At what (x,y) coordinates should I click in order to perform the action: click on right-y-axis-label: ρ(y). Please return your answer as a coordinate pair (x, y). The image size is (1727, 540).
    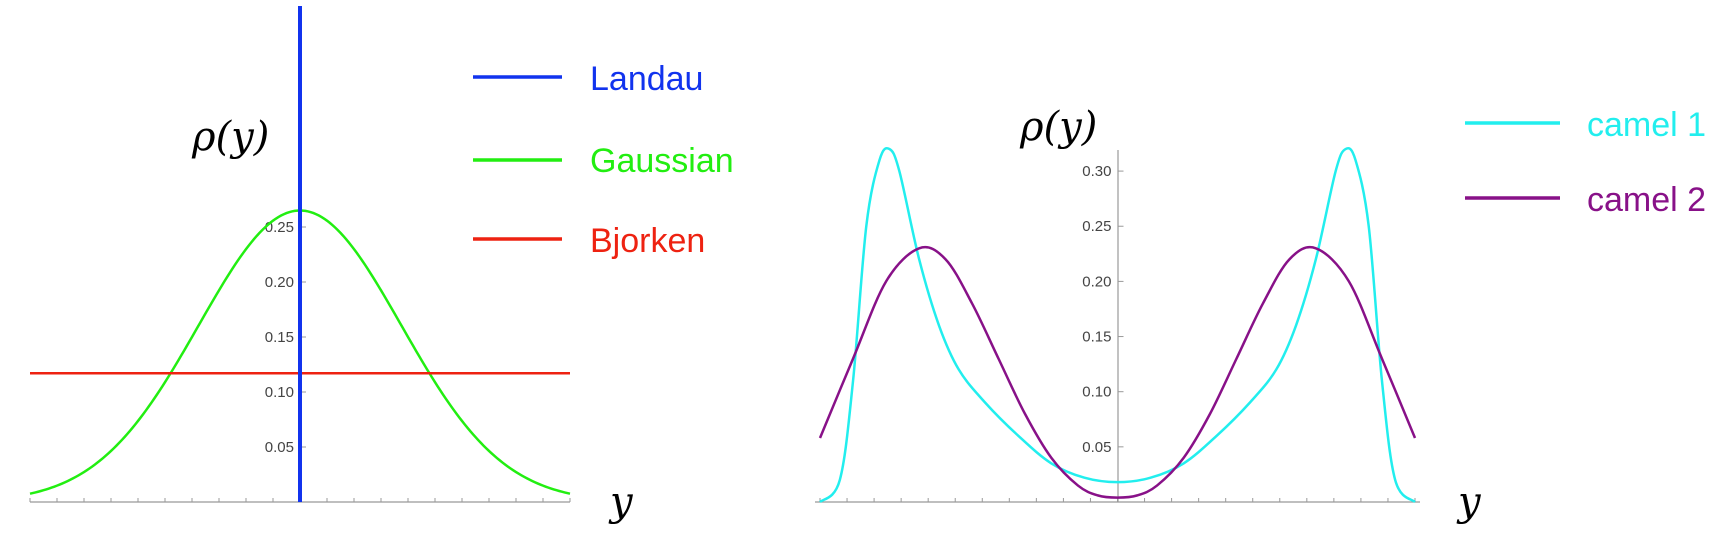
    Looking at the image, I should click on (1058, 127).